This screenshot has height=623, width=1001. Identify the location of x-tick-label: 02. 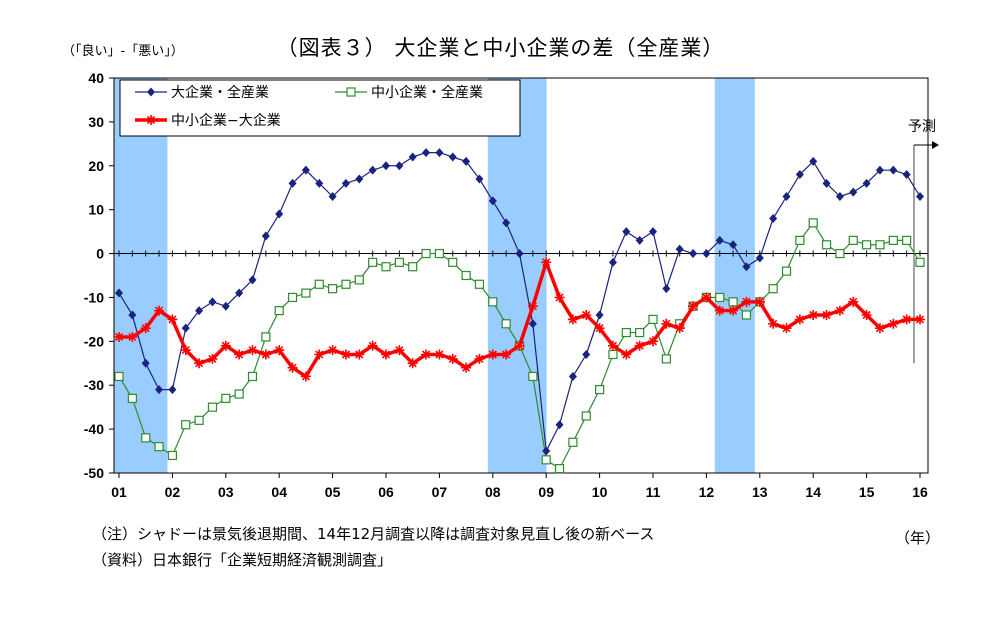
(173, 492).